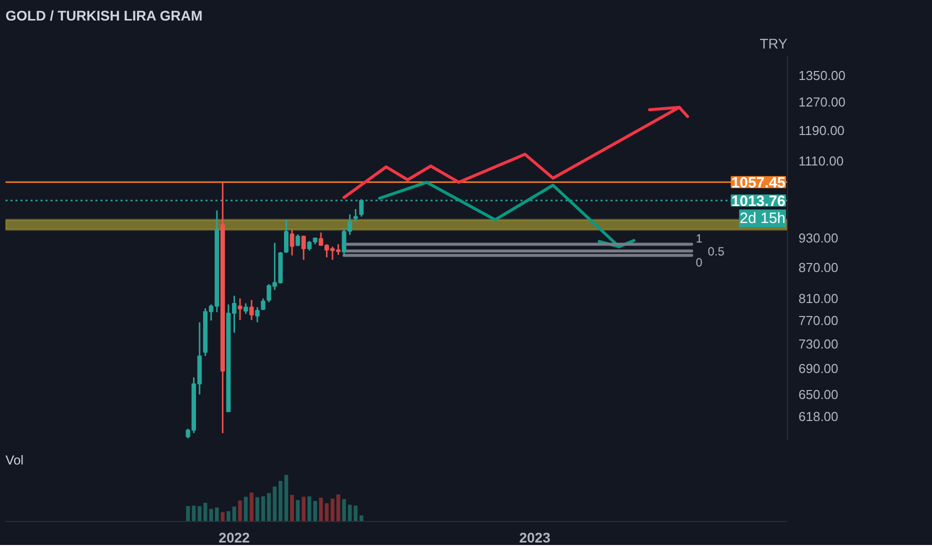 Image resolution: width=932 pixels, height=550 pixels. I want to click on ref-line-label: 1013.76, so click(758, 201).